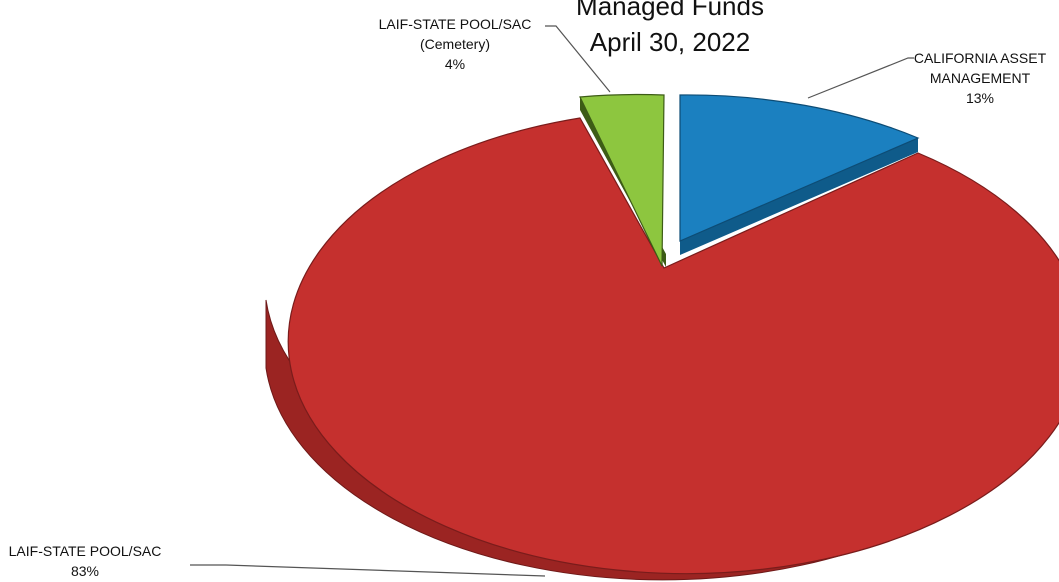 Image resolution: width=1059 pixels, height=582 pixels. What do you see at coordinates (799, 196) in the screenshot?
I see `slice-wedge-edge-cam` at bounding box center [799, 196].